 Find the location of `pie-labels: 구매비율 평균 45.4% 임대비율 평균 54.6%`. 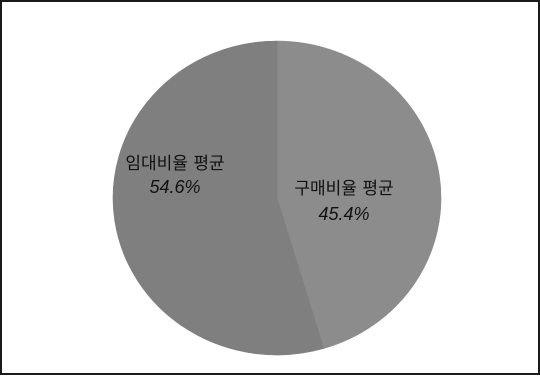

pie-labels: 구매비율 평균 45.4% 임대비율 평균 54.6% is located at coordinates (259, 189).